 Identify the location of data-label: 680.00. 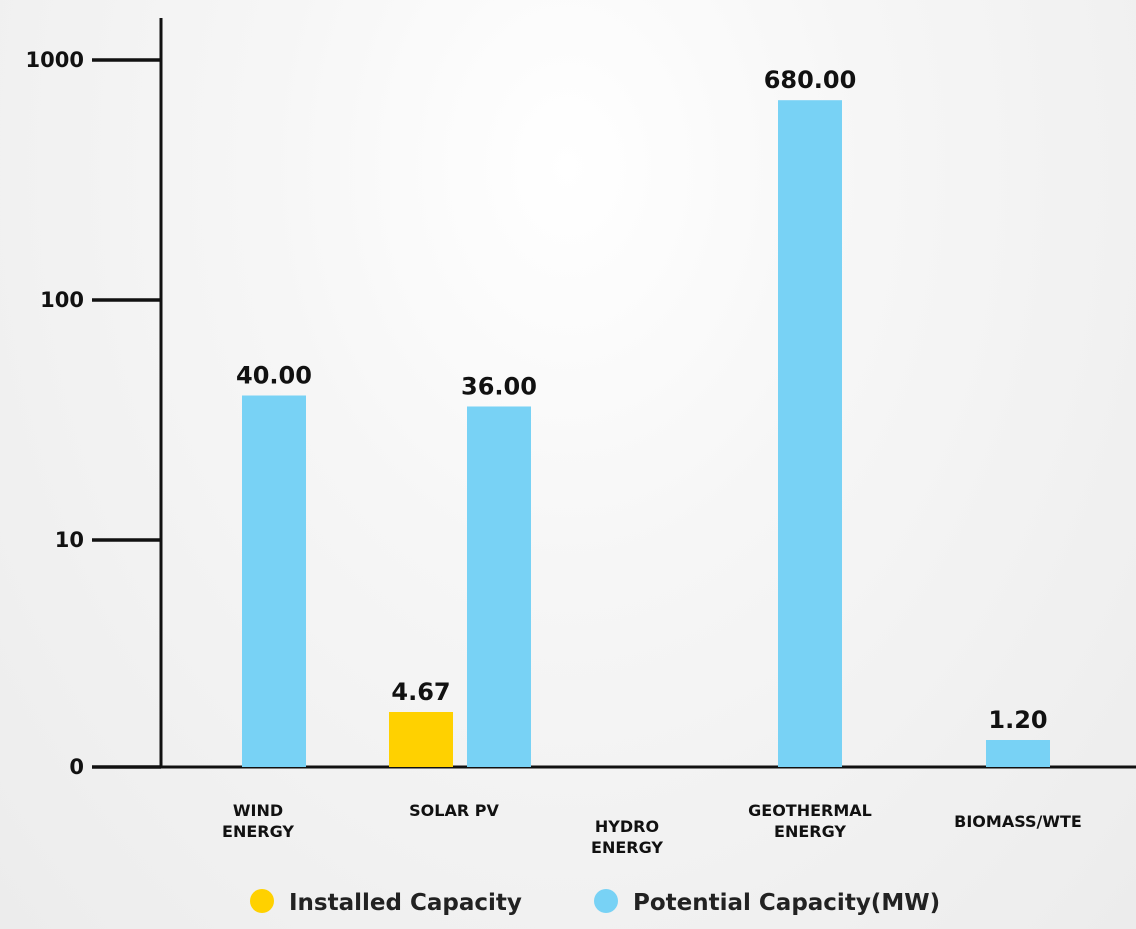
(810, 80).